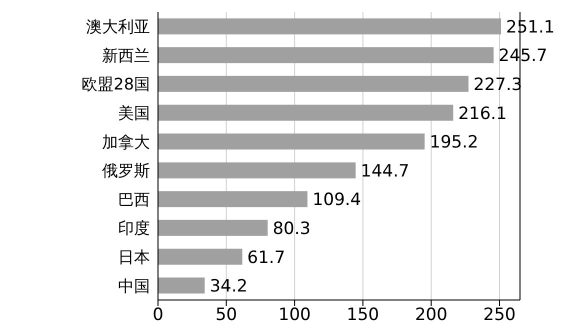 The width and height of the screenshot is (580, 328). What do you see at coordinates (337, 200) in the screenshot?
I see `data-label: 109.4` at bounding box center [337, 200].